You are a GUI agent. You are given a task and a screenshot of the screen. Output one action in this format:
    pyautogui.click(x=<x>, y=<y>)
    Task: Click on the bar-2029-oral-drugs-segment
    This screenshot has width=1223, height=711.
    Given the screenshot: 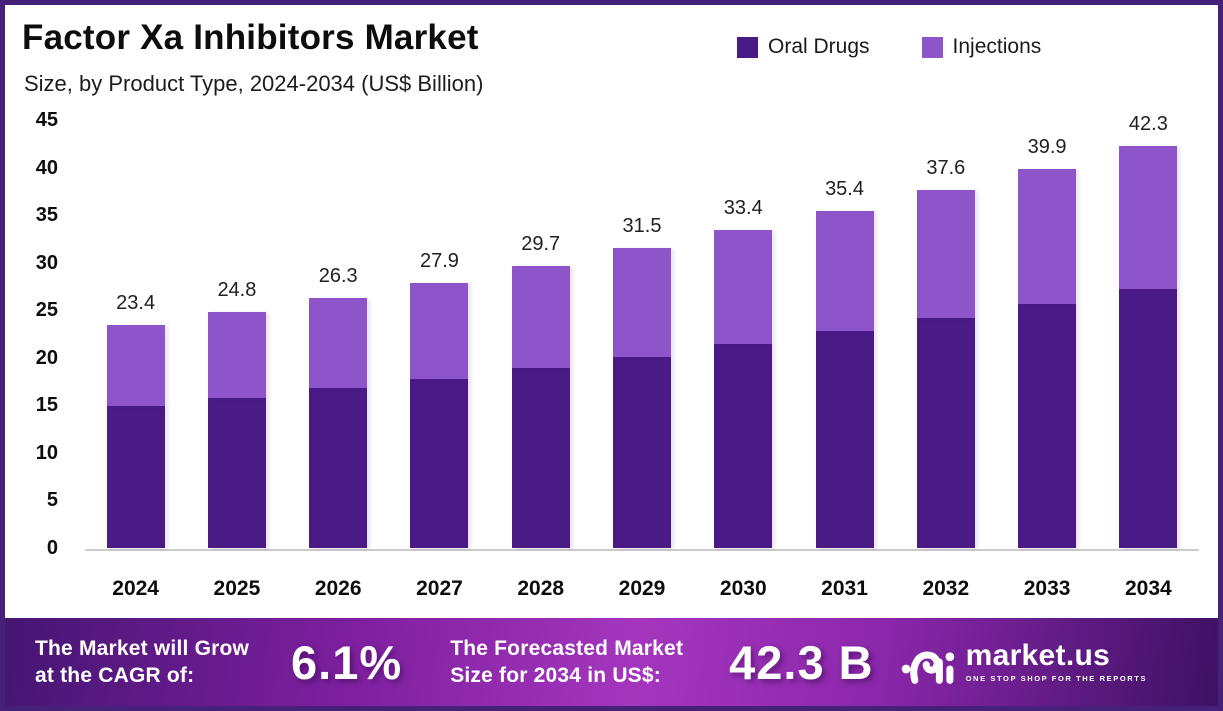 What is the action you would take?
    pyautogui.click(x=642, y=452)
    